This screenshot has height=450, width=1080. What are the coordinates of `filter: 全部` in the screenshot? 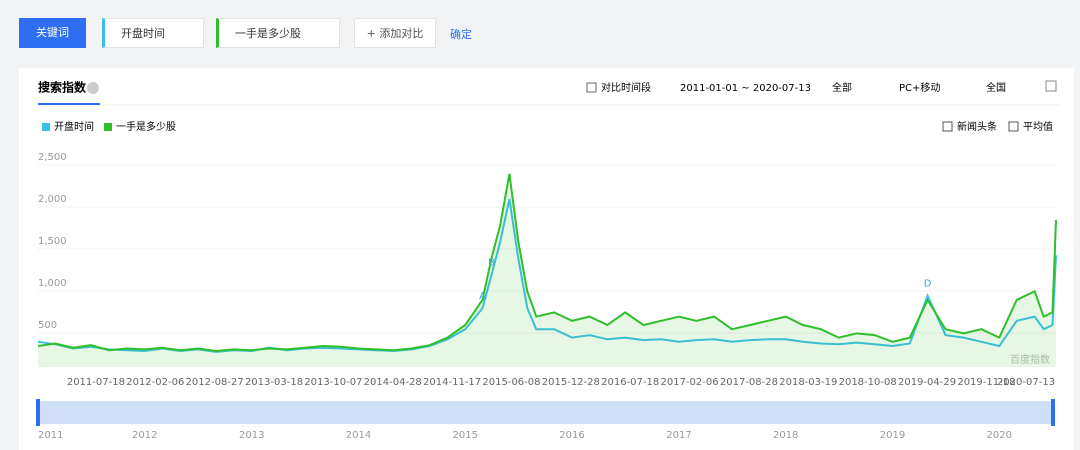 It's located at (842, 87).